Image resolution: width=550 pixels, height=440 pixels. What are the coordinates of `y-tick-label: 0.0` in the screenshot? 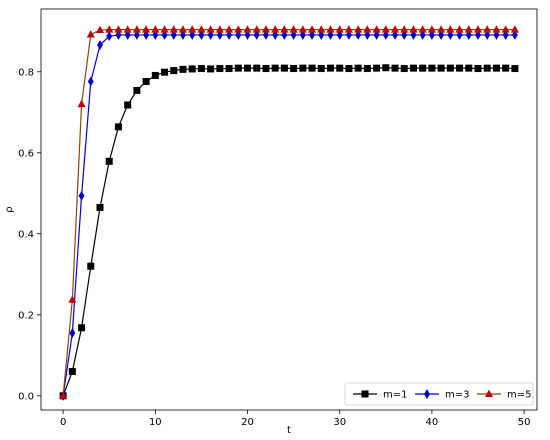 It's located at (26, 396).